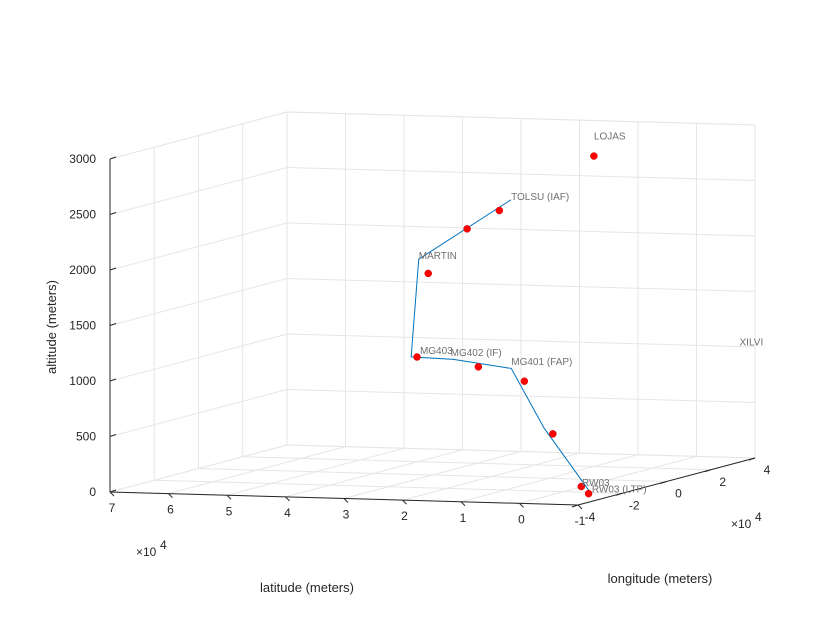 Image resolution: width=837 pixels, height=641 pixels. I want to click on y-multiplier-base: ×10, so click(741, 524).